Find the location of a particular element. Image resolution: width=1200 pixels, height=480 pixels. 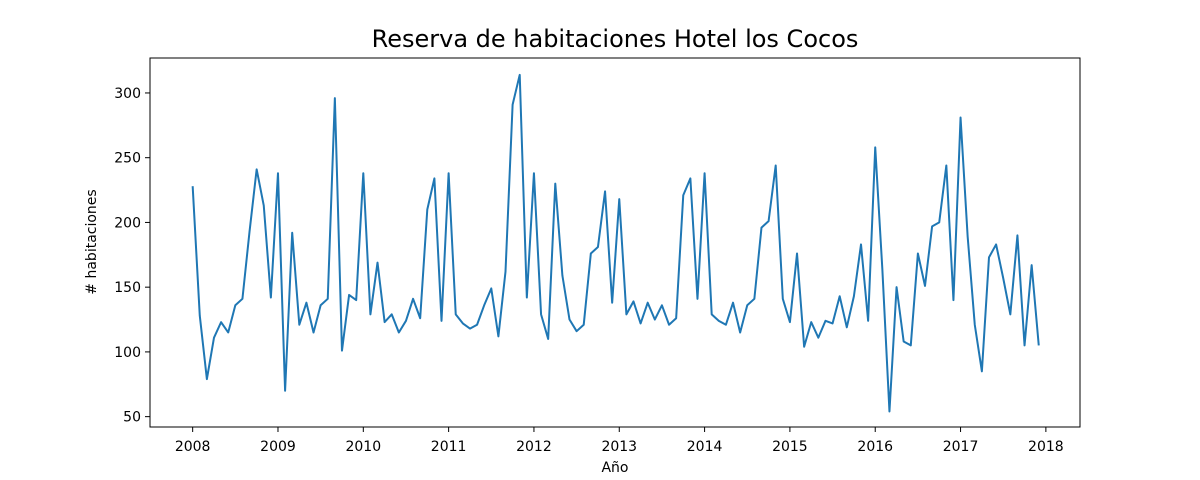

y-axis-label: # habitaciones is located at coordinates (92, 241).